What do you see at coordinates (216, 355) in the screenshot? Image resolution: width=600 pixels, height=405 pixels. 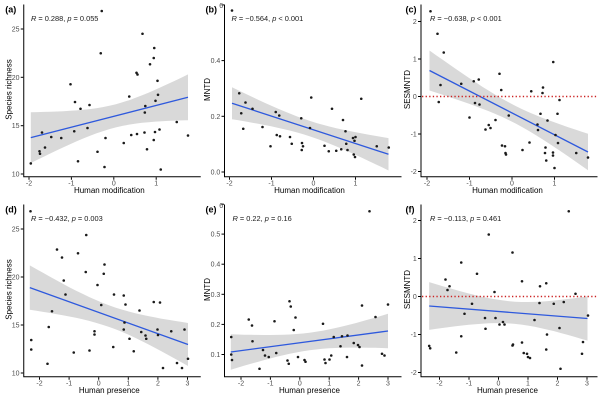 I see `svg-text: 0.1` at bounding box center [216, 355].